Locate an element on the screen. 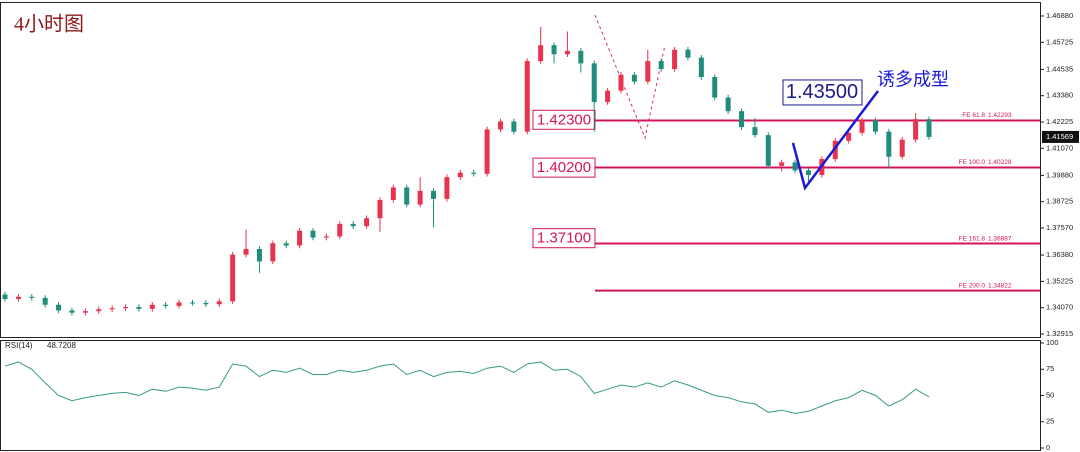  fe-label: FE 100.0 is located at coordinates (972, 162).